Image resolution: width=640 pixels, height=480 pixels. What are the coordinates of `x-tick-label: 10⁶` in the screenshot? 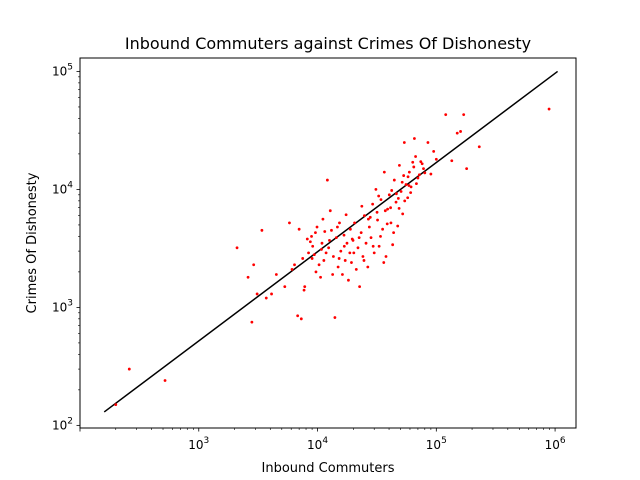 It's located at (555, 444).